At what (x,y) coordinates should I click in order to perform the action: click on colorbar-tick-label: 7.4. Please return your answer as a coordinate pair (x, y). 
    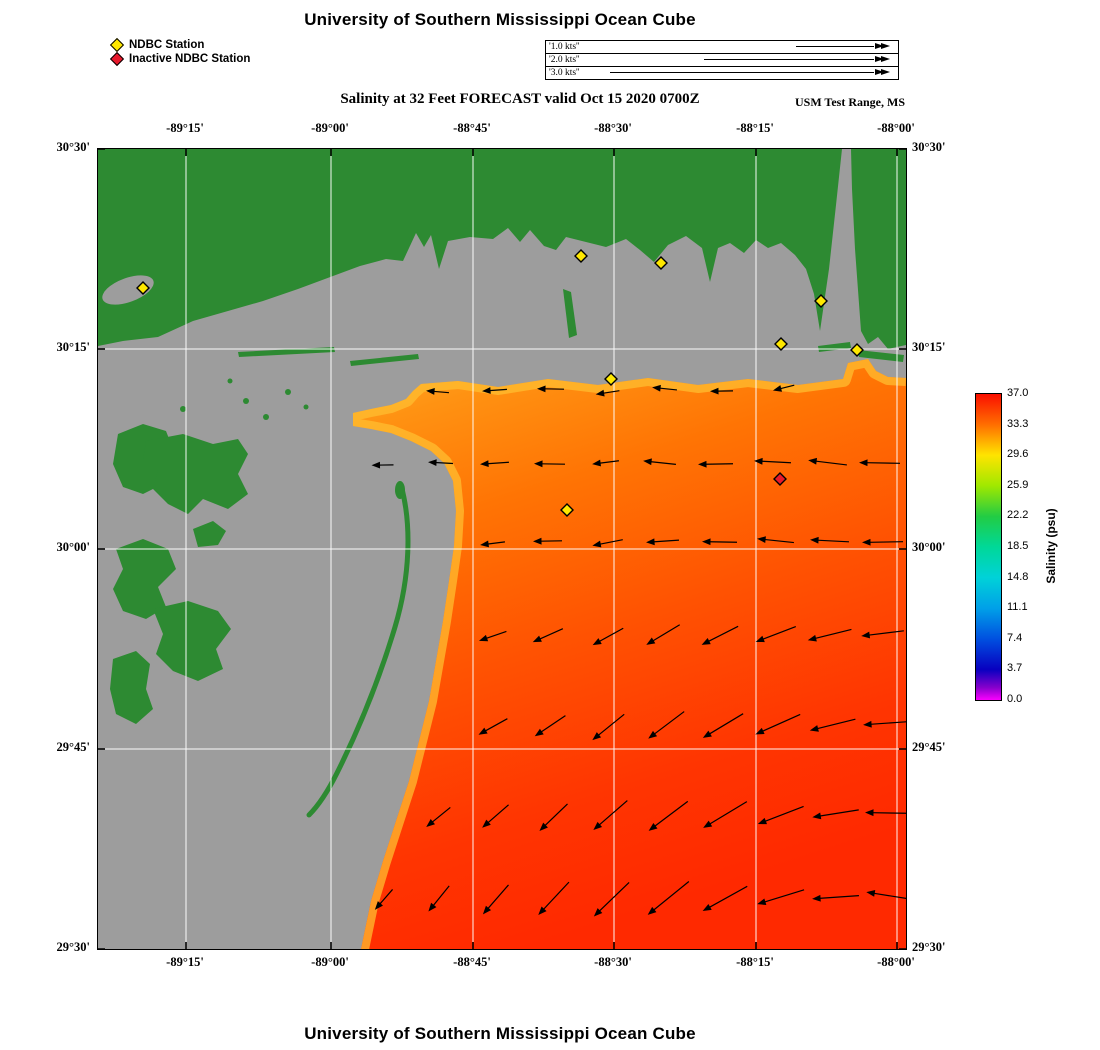
    Looking at the image, I should click on (1015, 637).